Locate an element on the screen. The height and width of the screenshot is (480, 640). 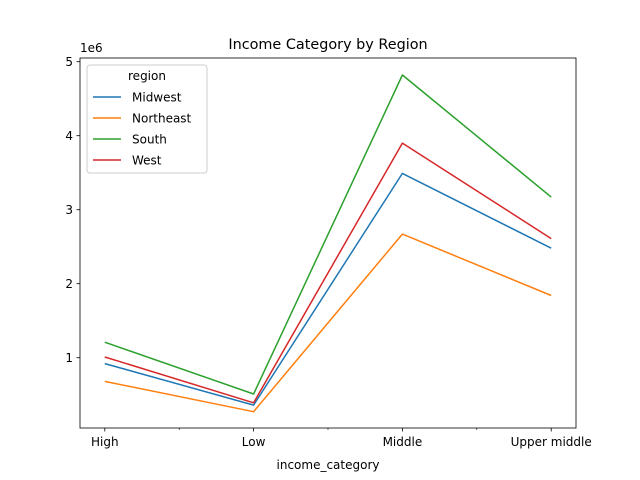
legend-label: Midwest is located at coordinates (157, 97).